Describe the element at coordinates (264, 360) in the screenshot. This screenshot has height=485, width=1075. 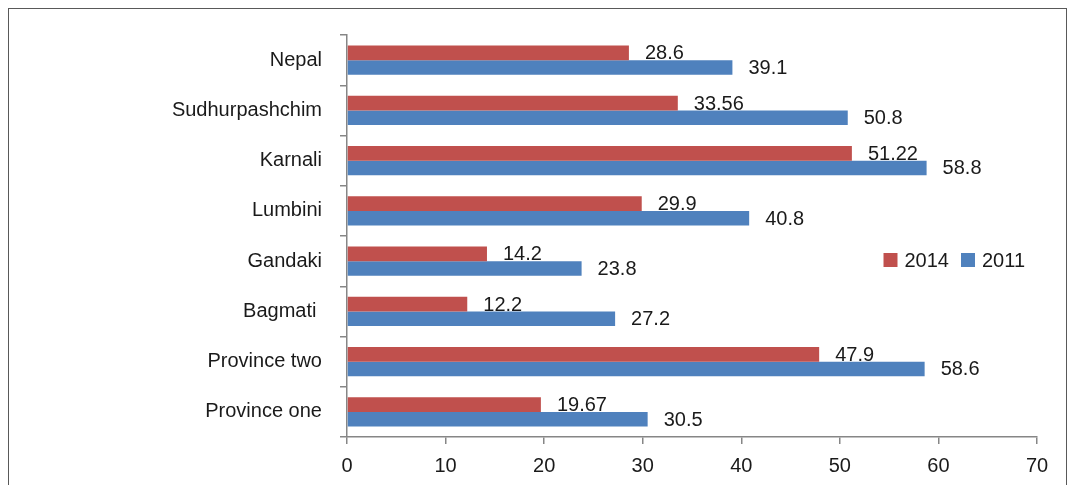
I see `y-tick-label: Province two` at that location.